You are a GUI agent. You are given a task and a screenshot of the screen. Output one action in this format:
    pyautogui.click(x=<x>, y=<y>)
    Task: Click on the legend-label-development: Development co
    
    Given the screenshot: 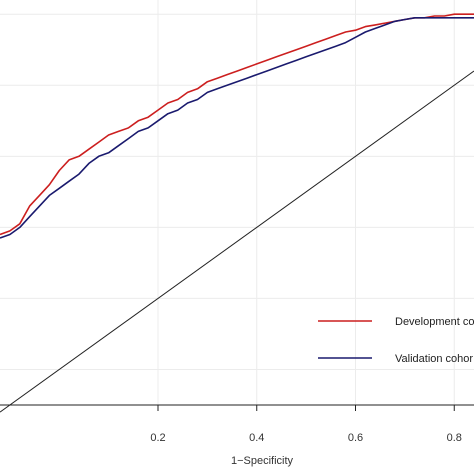 What is the action you would take?
    pyautogui.click(x=434, y=322)
    